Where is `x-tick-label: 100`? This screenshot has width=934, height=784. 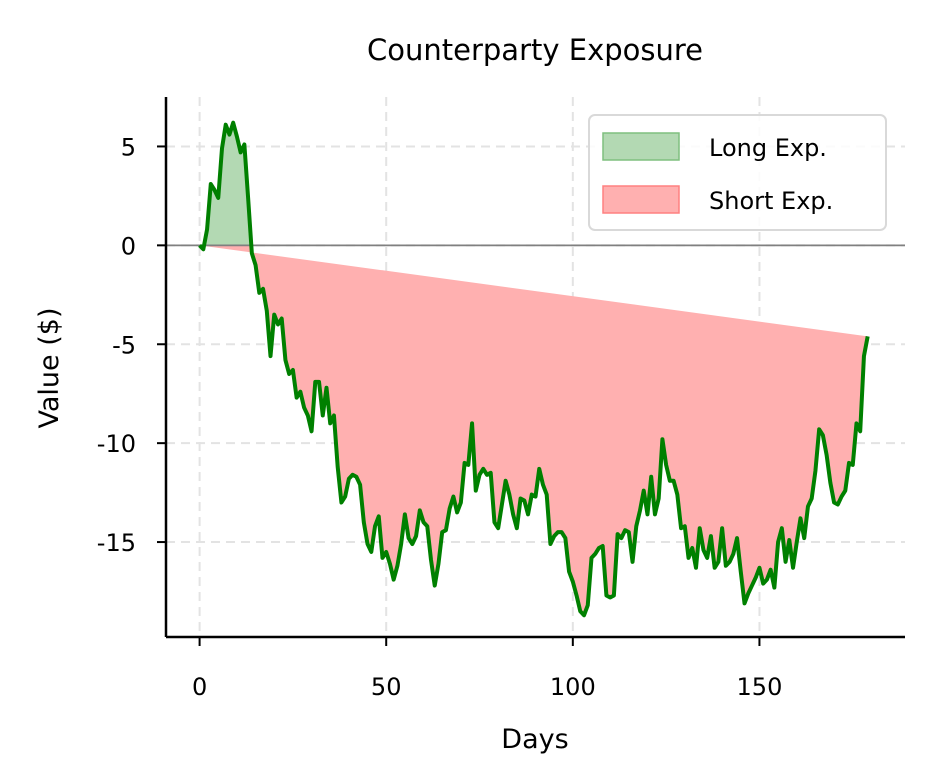
x-tick-label: 100 is located at coordinates (573, 687).